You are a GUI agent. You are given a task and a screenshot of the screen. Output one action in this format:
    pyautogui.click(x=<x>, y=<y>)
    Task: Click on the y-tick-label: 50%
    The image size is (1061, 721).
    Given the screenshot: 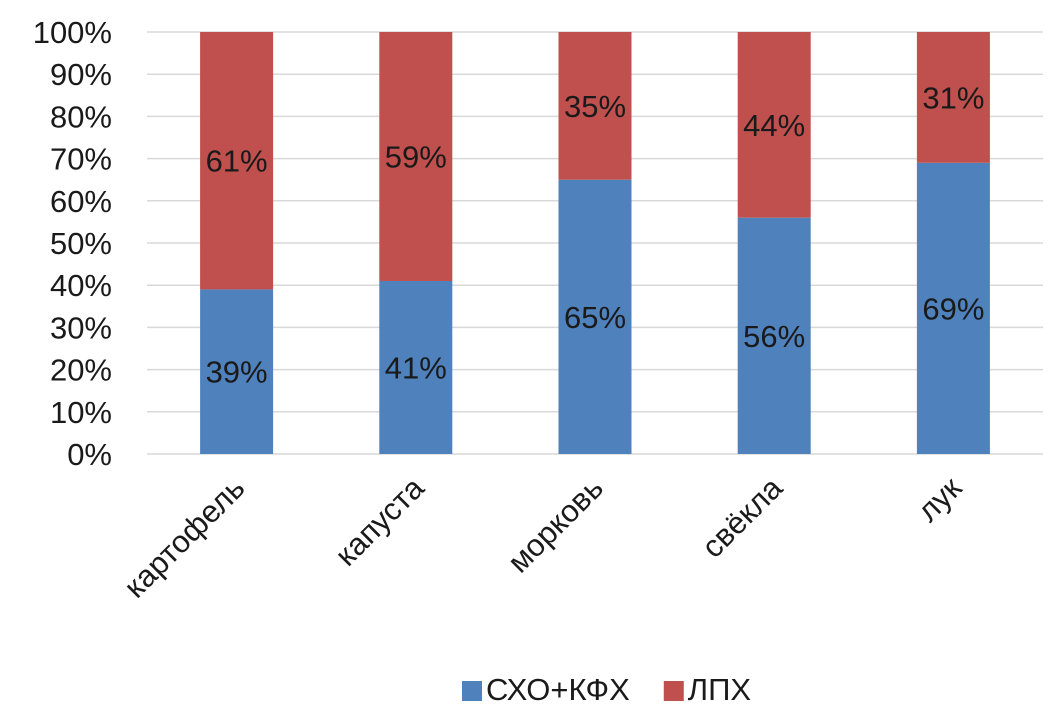 What is the action you would take?
    pyautogui.click(x=81, y=243)
    